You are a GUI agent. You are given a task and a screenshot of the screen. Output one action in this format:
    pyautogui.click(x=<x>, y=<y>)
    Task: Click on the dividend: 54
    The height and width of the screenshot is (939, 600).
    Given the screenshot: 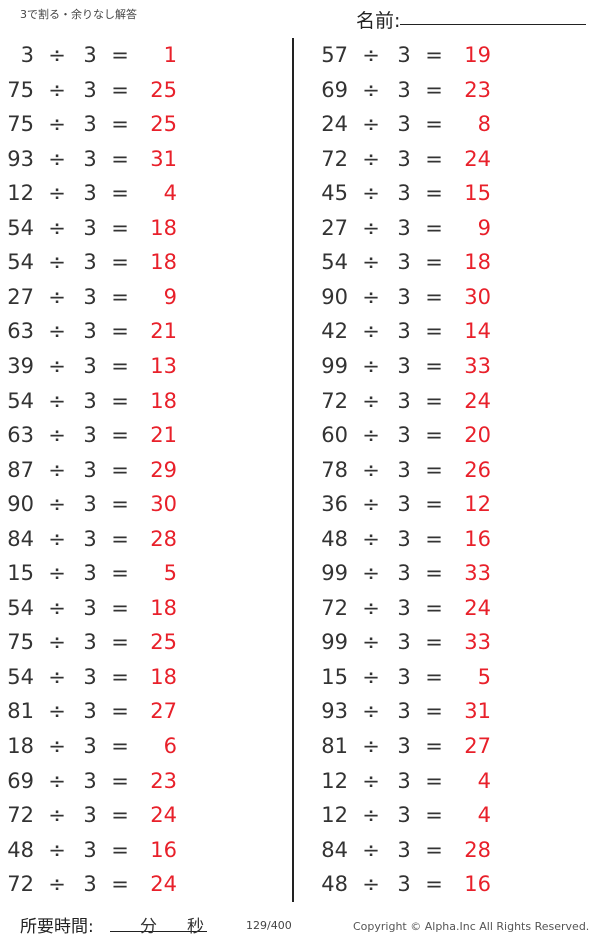 What is the action you would take?
    pyautogui.click(x=20, y=262)
    